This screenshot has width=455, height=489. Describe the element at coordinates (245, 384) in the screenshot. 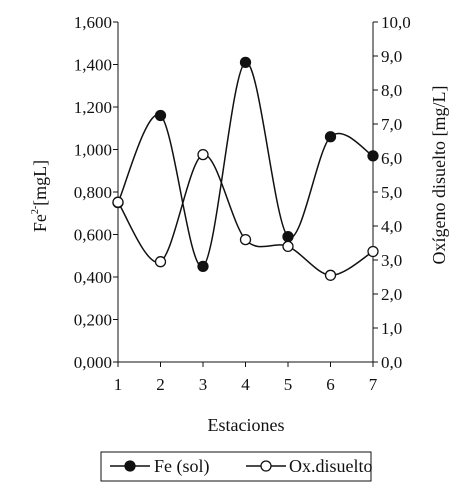

I see `x-tick-label: 4` at that location.